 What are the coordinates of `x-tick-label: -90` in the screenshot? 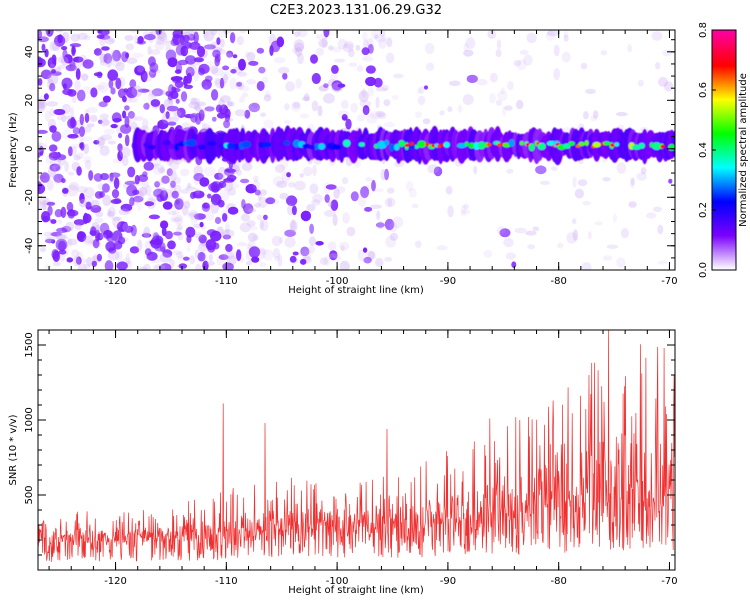 It's located at (448, 581).